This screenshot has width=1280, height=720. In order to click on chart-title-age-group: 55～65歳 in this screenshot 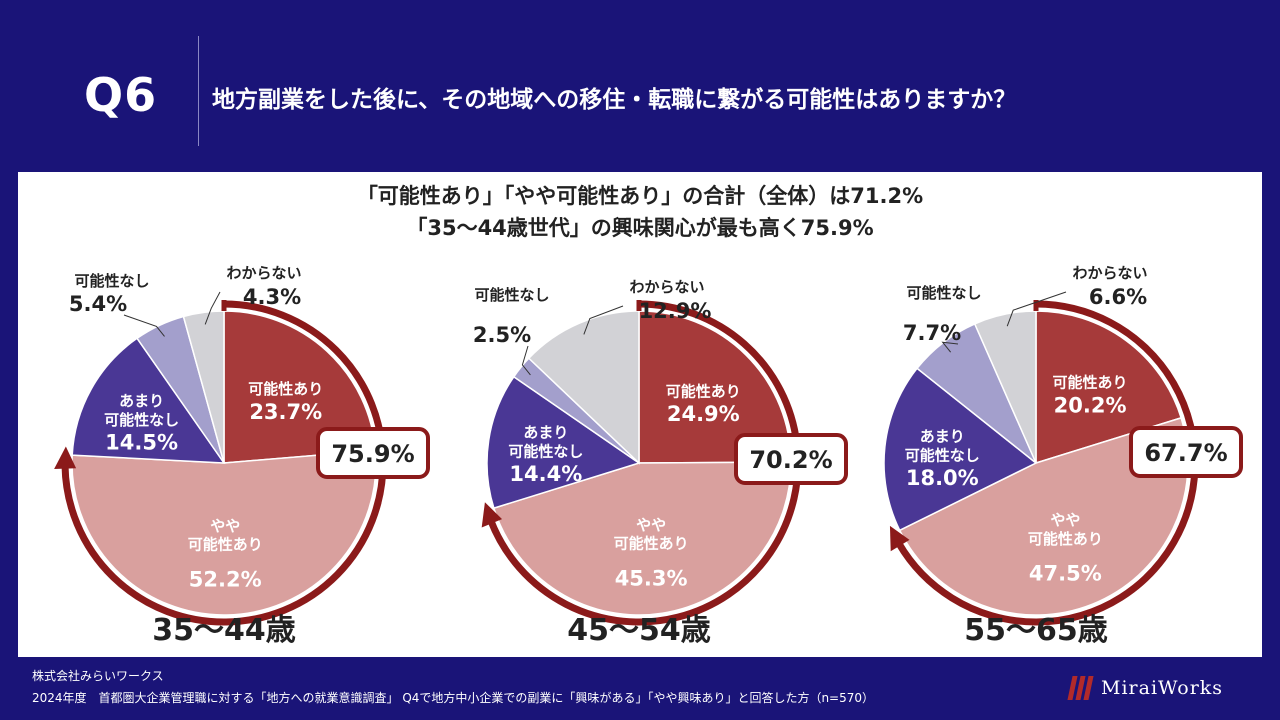, I will do `click(1036, 630)`.